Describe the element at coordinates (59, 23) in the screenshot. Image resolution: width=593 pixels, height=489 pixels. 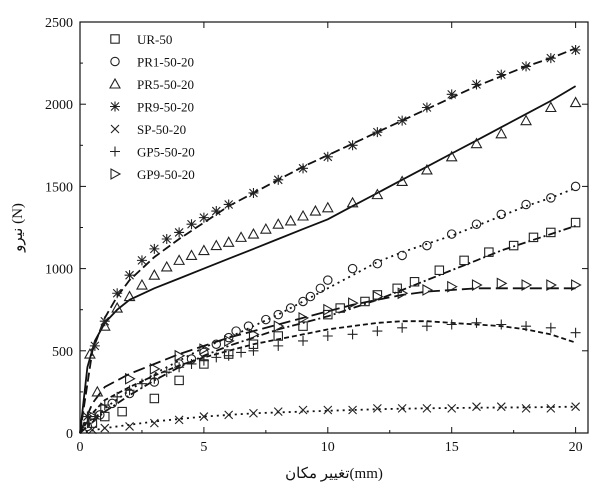
I see `y-tick-label: 2500` at that location.